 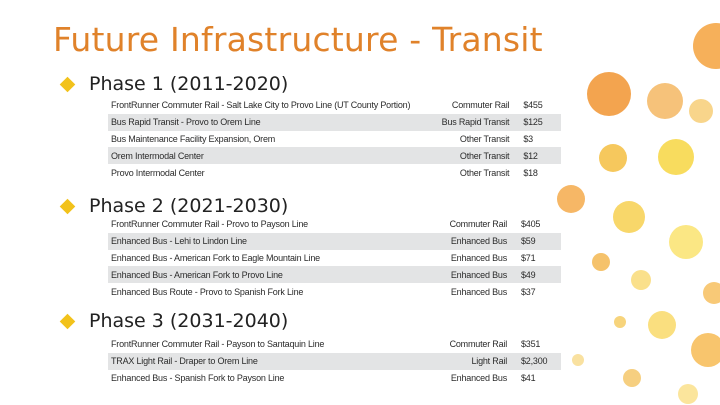 I want to click on project-cell: Orem Intermodal Center, so click(x=261, y=156).